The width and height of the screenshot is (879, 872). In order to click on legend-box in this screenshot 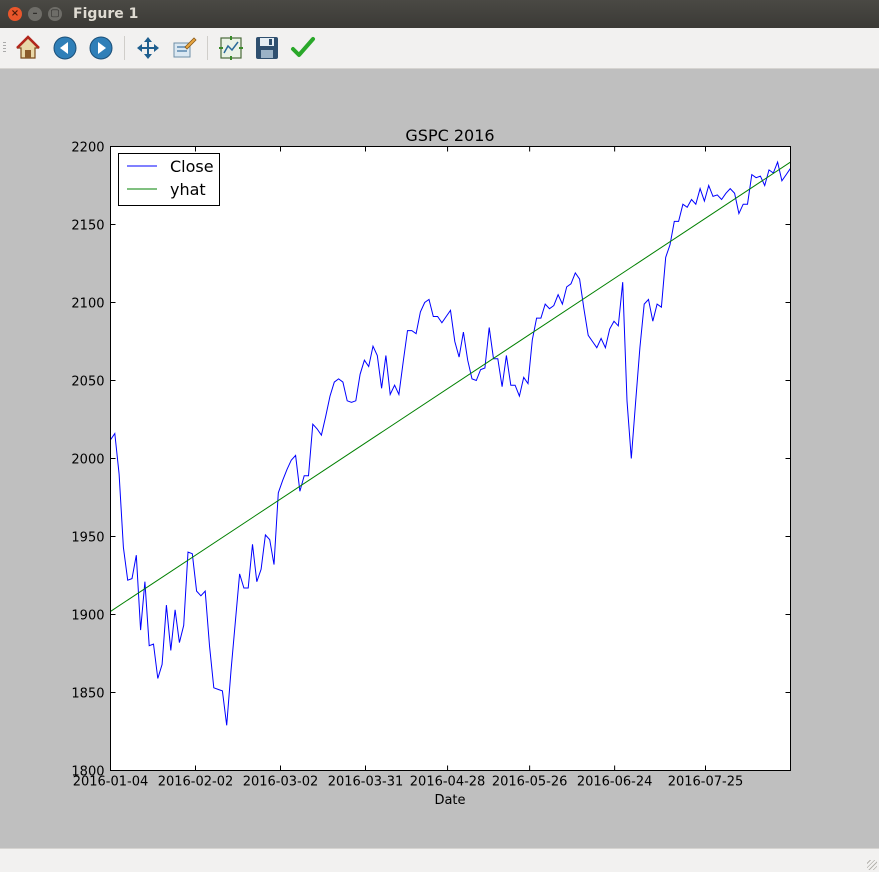, I will do `click(169, 179)`.